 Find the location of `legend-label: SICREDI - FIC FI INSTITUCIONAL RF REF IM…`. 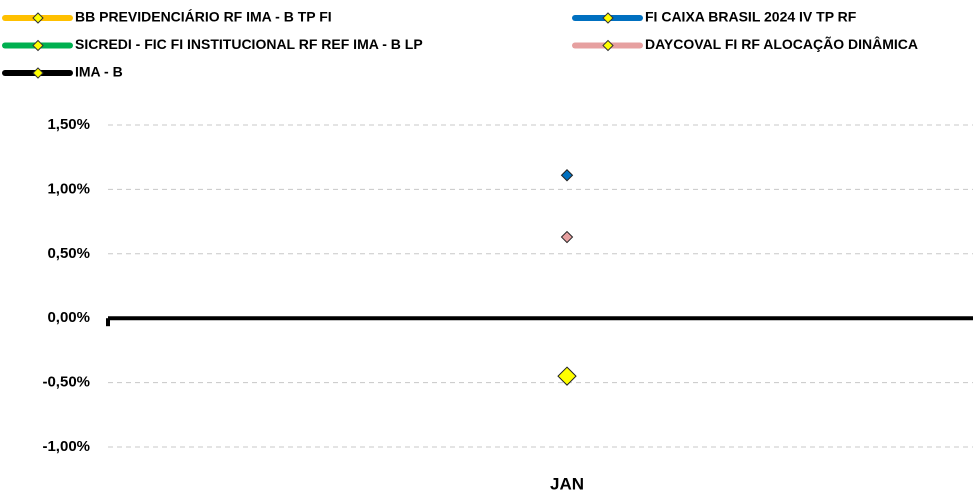

legend-label: SICREDI - FIC FI INSTITUCIONAL RF REF IM… is located at coordinates (249, 44).